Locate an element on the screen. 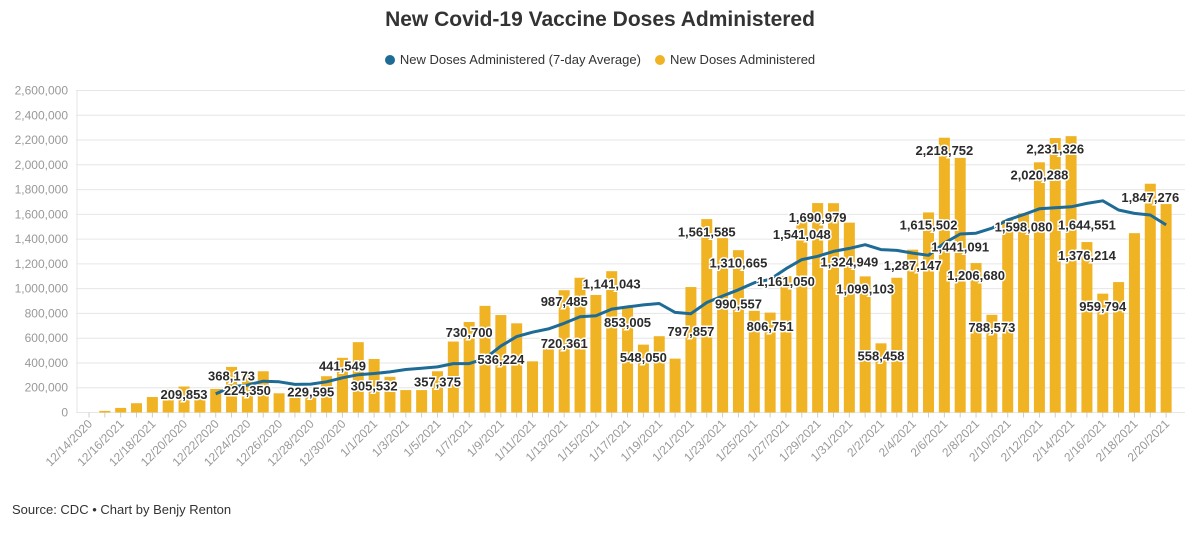 The width and height of the screenshot is (1200, 551). data-label: 959,794 is located at coordinates (1103, 306).